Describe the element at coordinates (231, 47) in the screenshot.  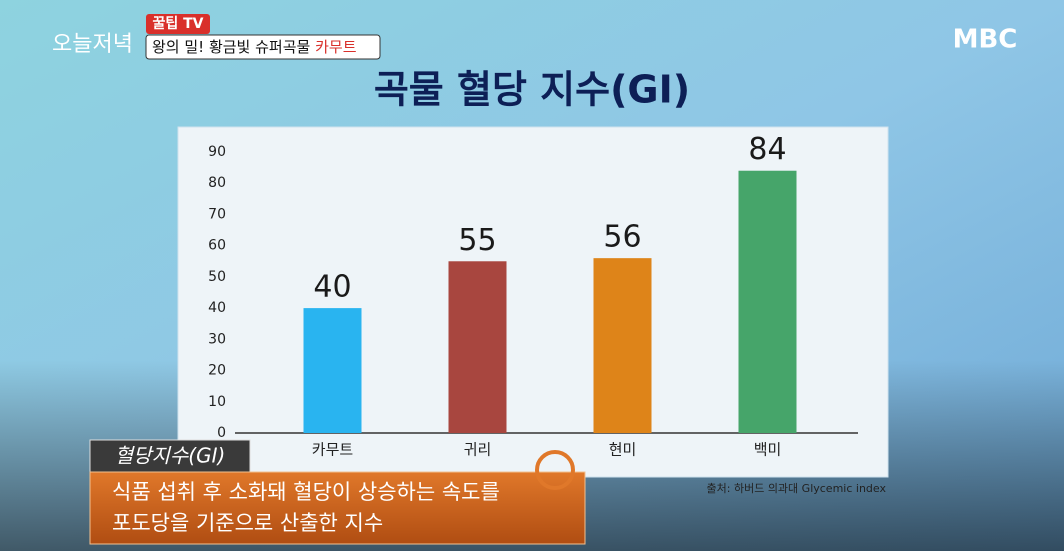
I see `headline-text: 왕의 밀! 황금빛 슈퍼곡물` at that location.